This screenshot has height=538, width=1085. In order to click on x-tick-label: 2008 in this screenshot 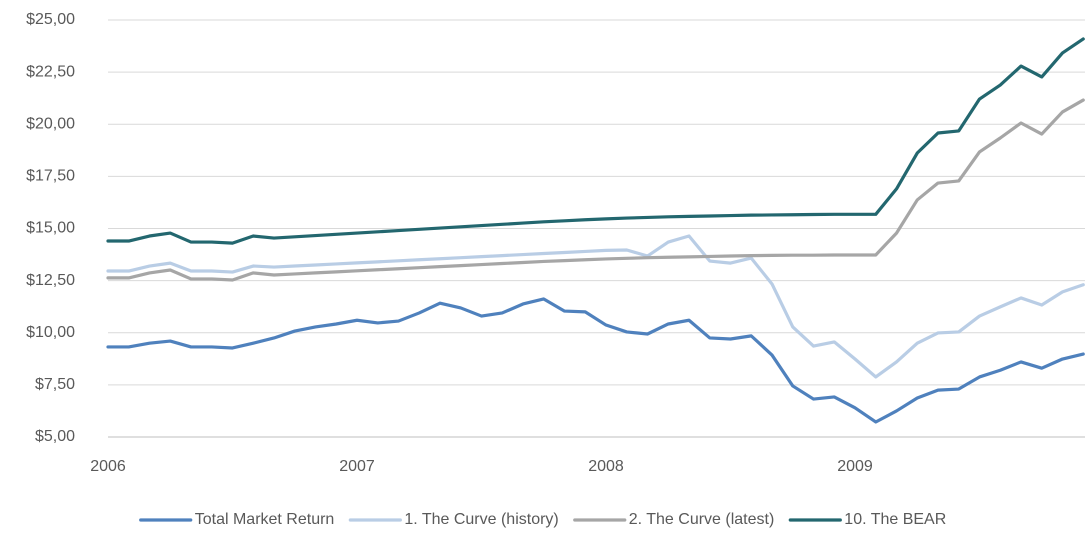, I will do `click(606, 466)`.